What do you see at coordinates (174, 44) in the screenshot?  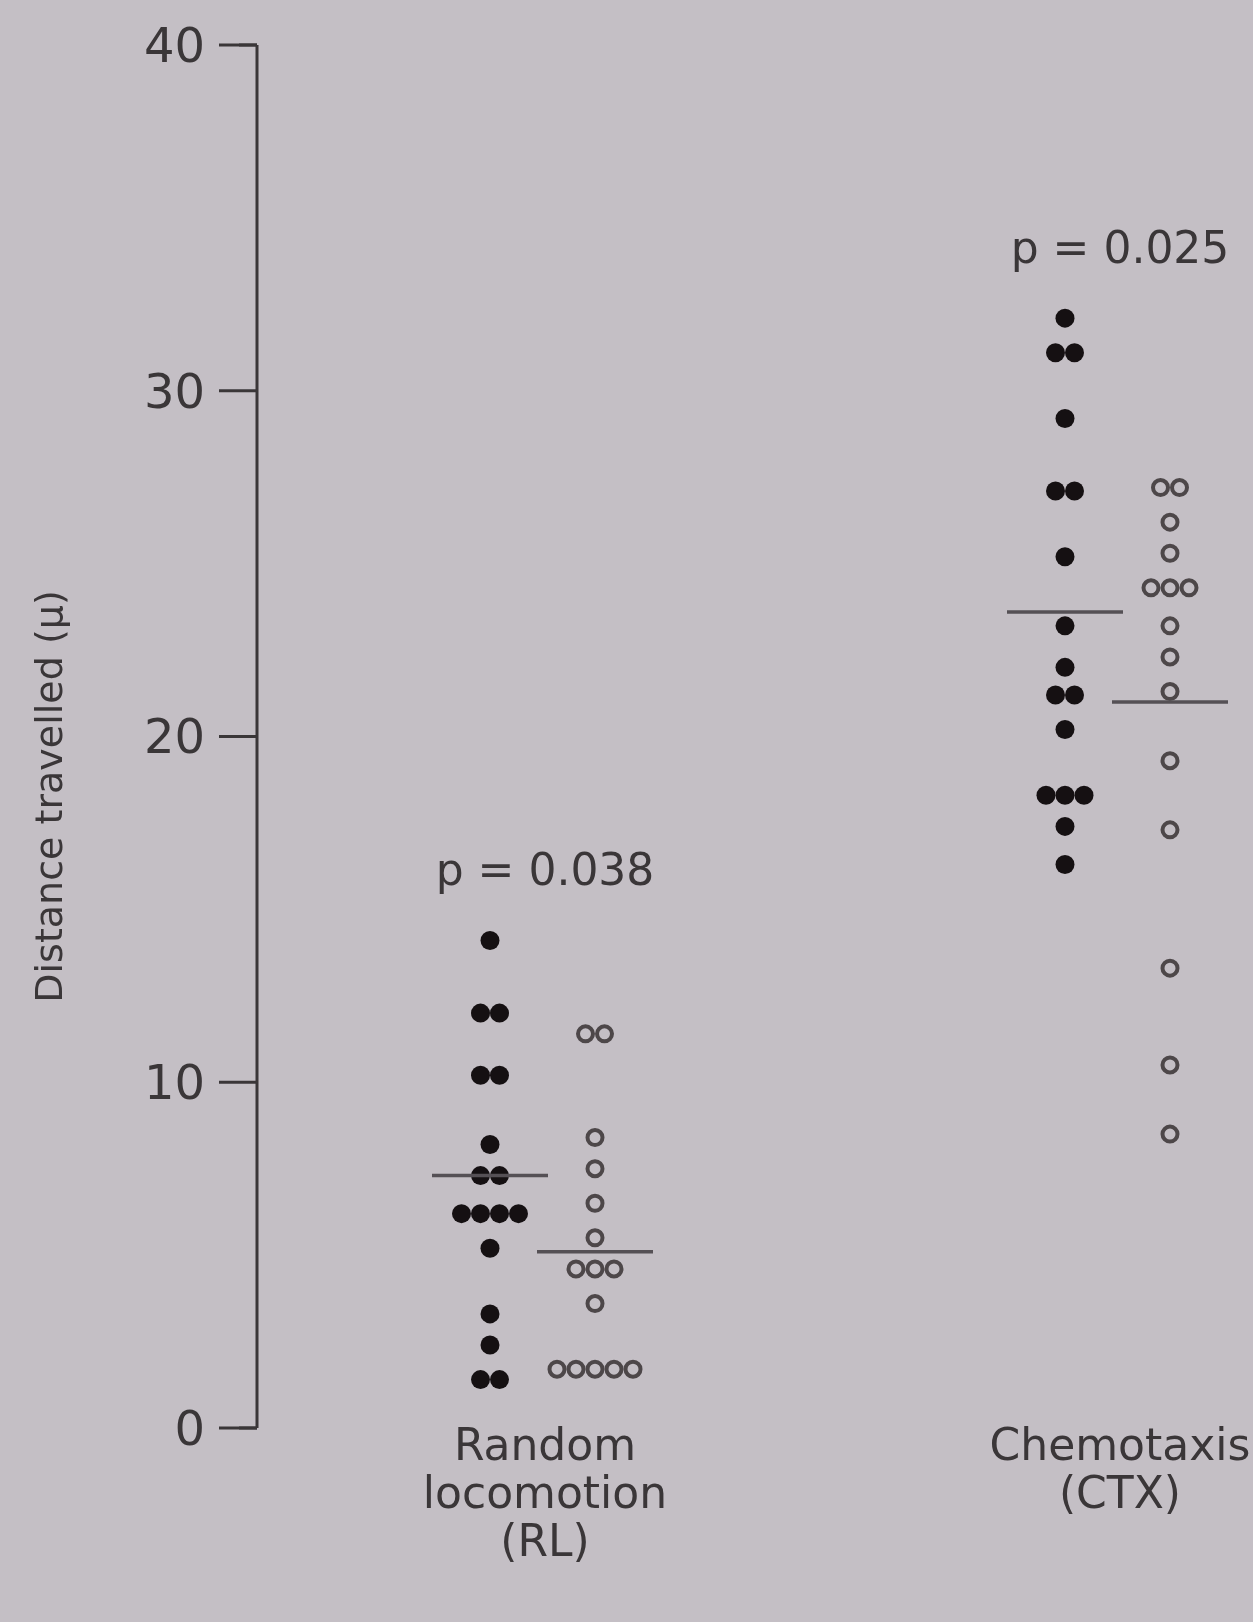 I see `y-tick-label: 40` at bounding box center [174, 44].